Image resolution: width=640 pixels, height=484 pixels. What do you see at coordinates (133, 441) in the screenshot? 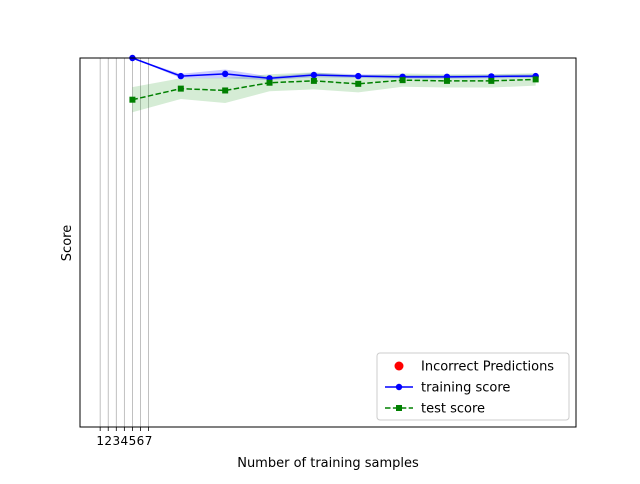
I see `x-tick-label-5: 5` at bounding box center [133, 441].